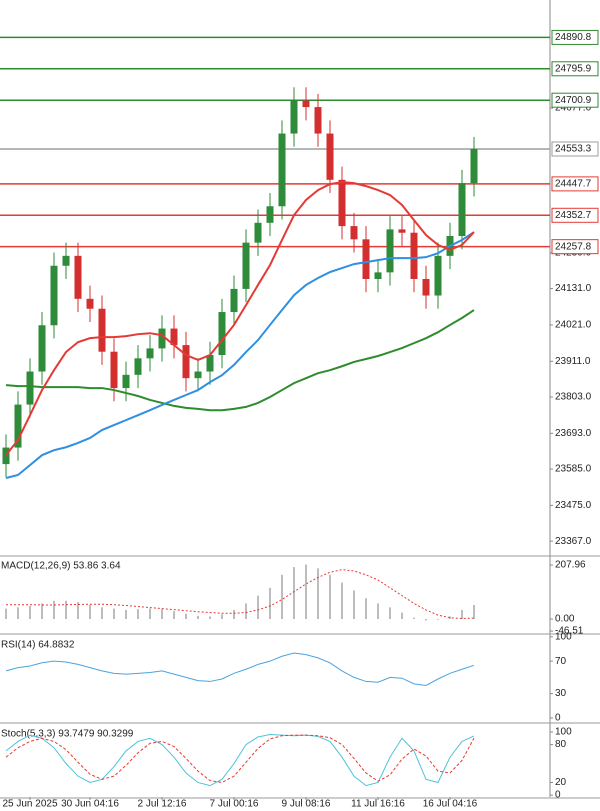  Describe the element at coordinates (61, 566) in the screenshot. I see `panel-title: MACD(12,26,9) 53.86 3.64` at that location.